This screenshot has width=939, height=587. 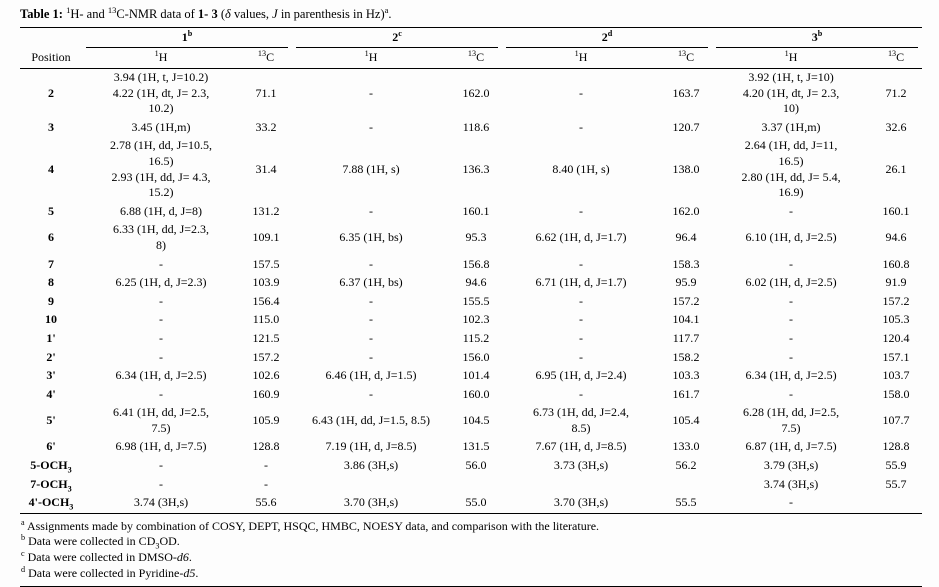 I want to click on column-header-13c: 13C, so click(x=266, y=59).